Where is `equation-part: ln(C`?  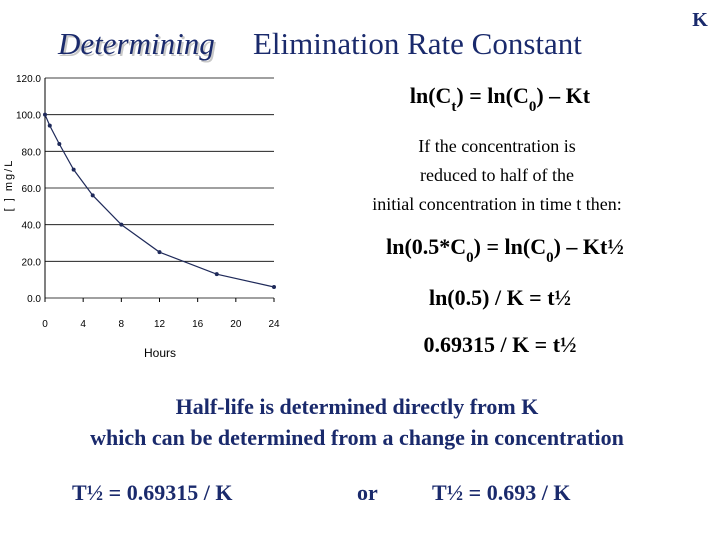
equation-part: ln(C is located at coordinates (431, 95).